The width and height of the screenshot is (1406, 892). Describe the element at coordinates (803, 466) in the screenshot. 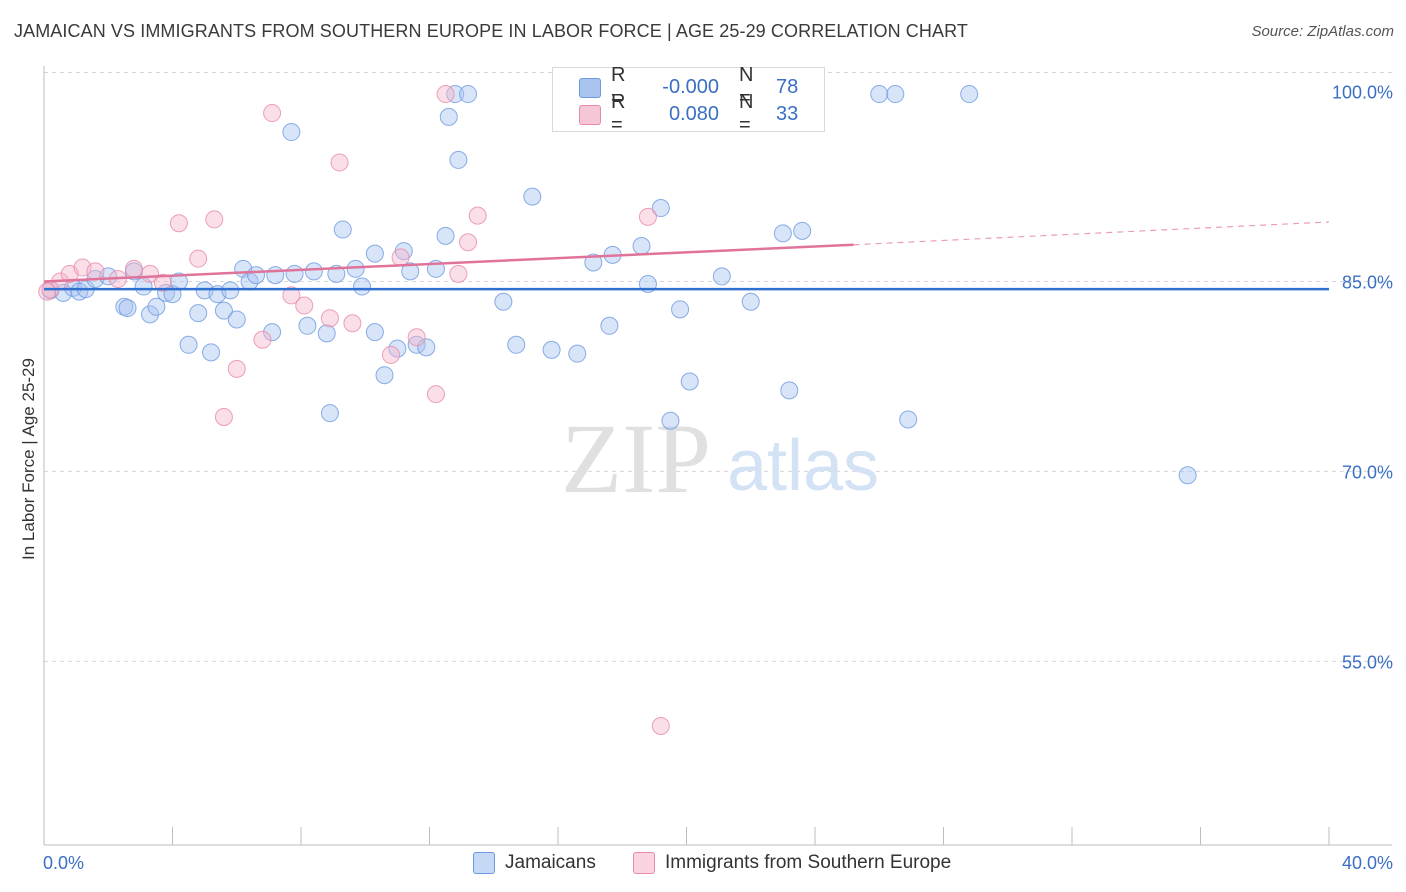

I see `watermark-atlas: atlas` at that location.